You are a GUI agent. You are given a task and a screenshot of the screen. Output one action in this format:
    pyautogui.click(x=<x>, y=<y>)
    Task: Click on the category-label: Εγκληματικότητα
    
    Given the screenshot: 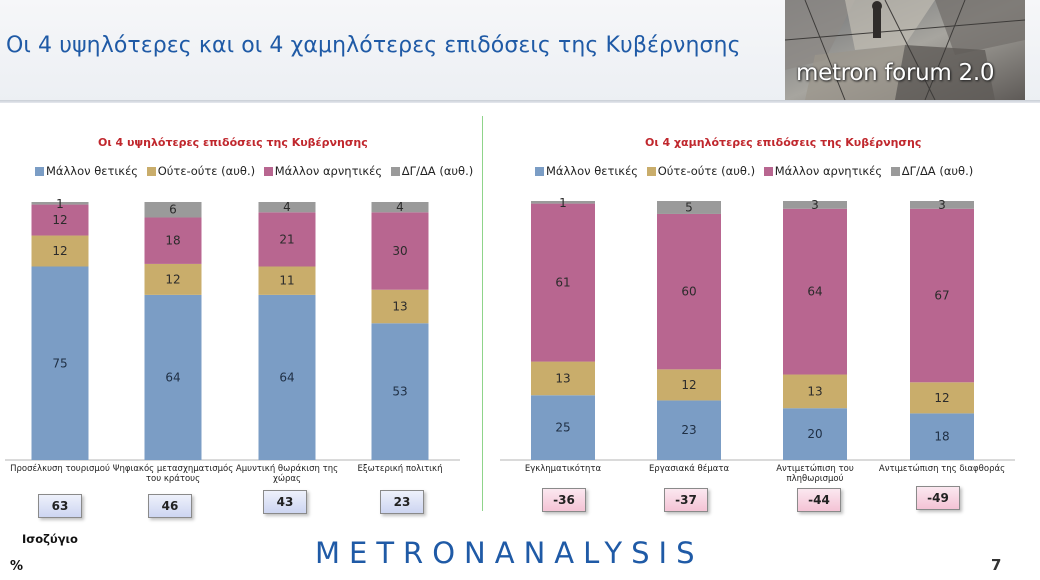 What is the action you would take?
    pyautogui.click(x=563, y=468)
    